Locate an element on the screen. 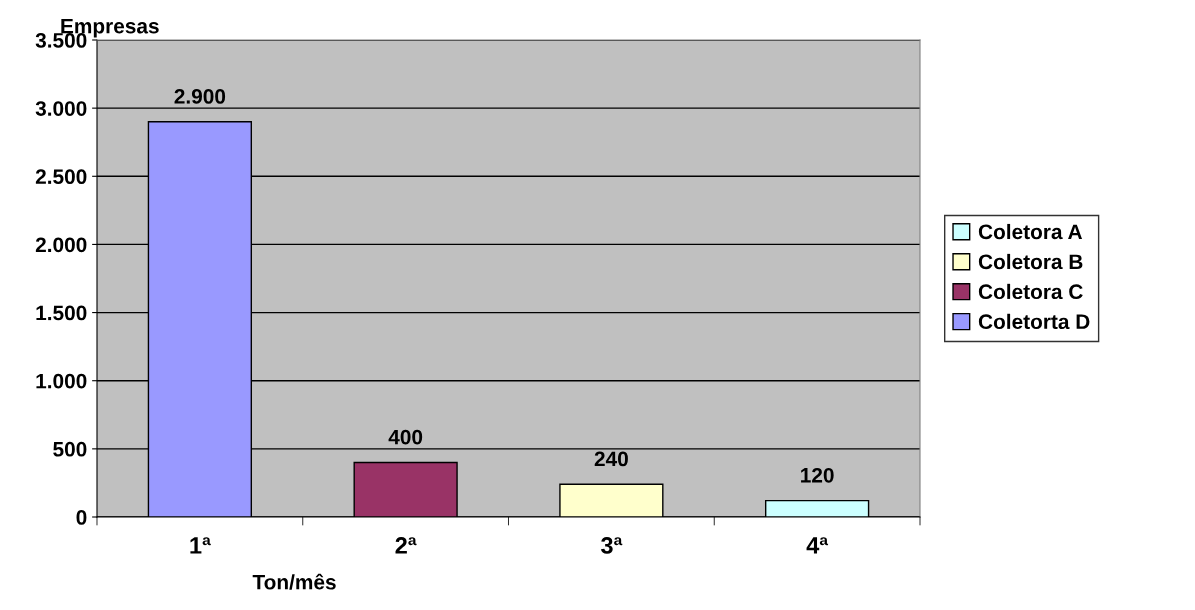  legend-label: Coletora C is located at coordinates (1030, 291).